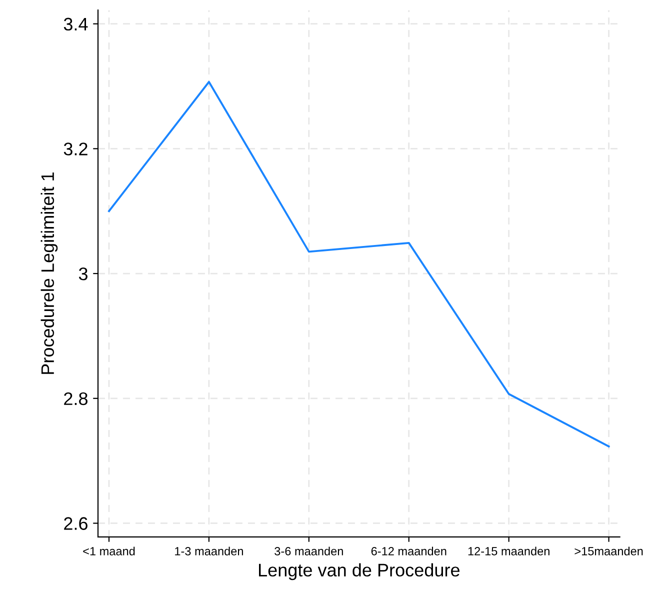 This screenshot has width=649, height=594. I want to click on y-tick-label: 2.6, so click(76, 523).